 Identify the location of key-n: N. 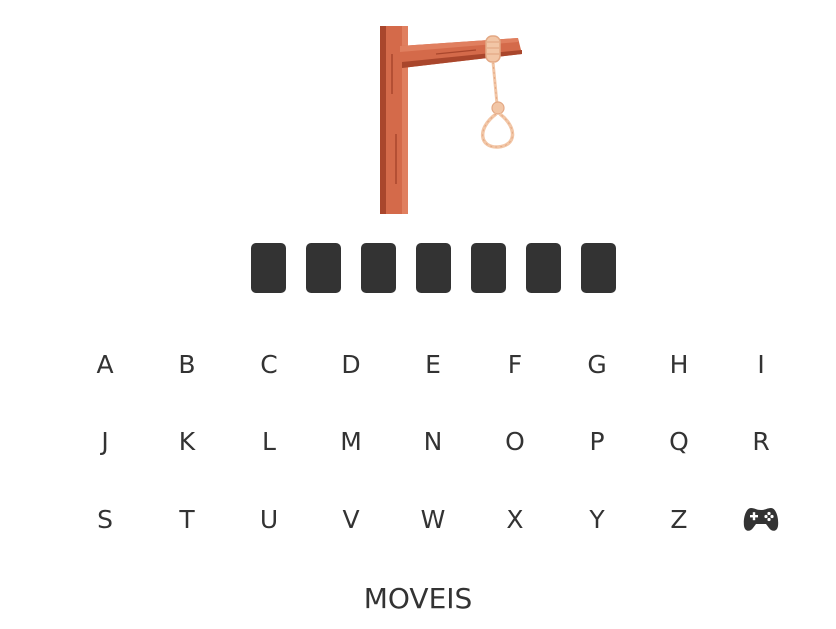
(433, 441).